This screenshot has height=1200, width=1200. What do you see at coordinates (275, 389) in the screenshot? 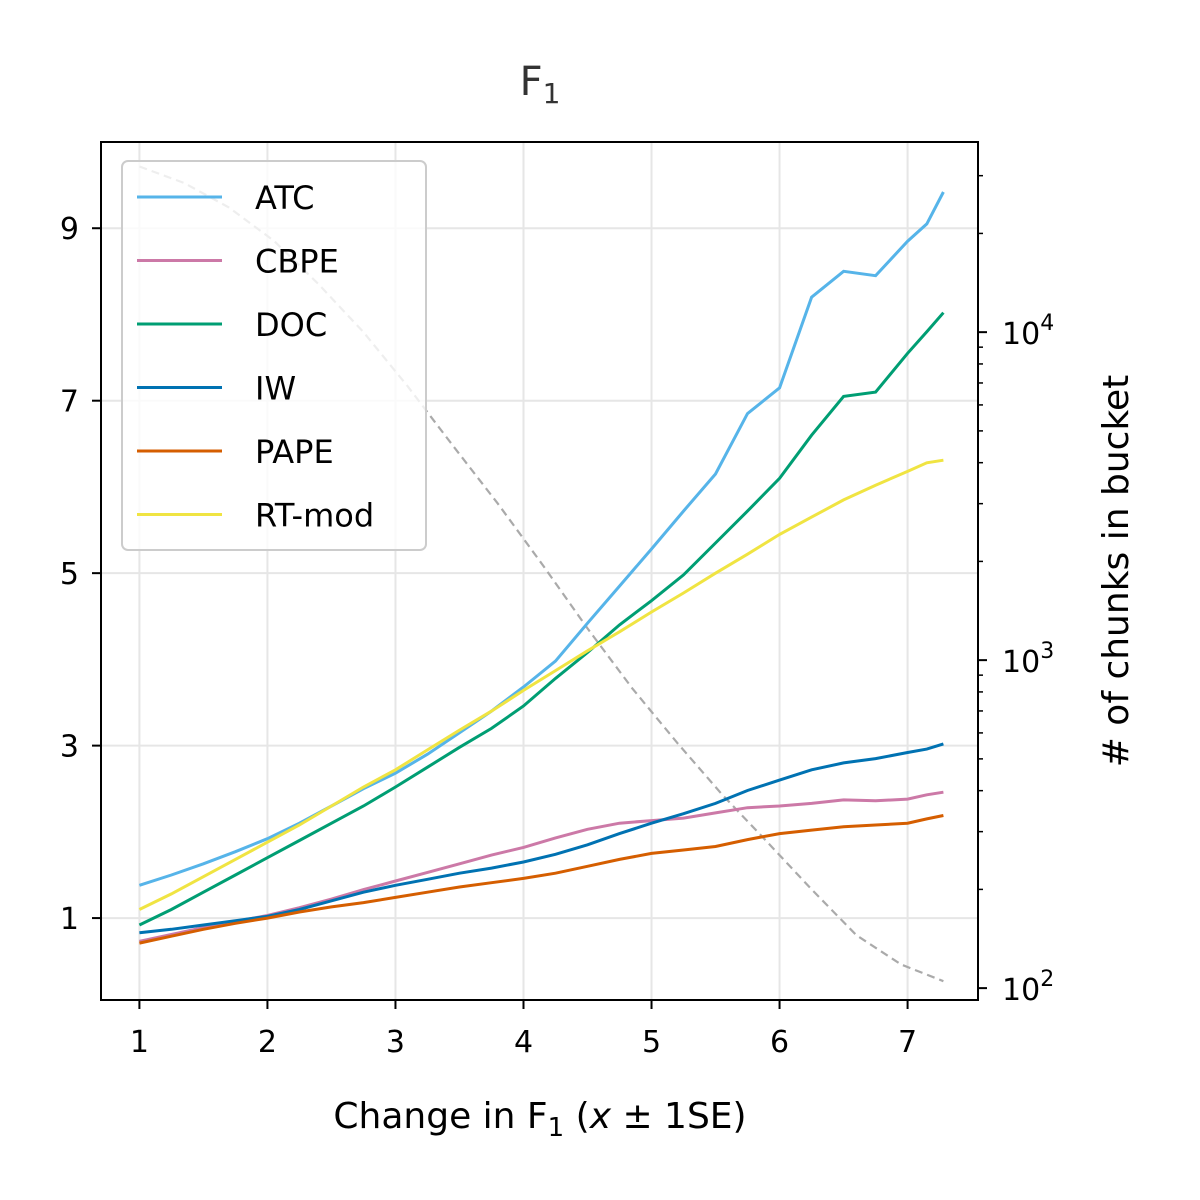
I see `legend-label-iw: IW` at bounding box center [275, 389].